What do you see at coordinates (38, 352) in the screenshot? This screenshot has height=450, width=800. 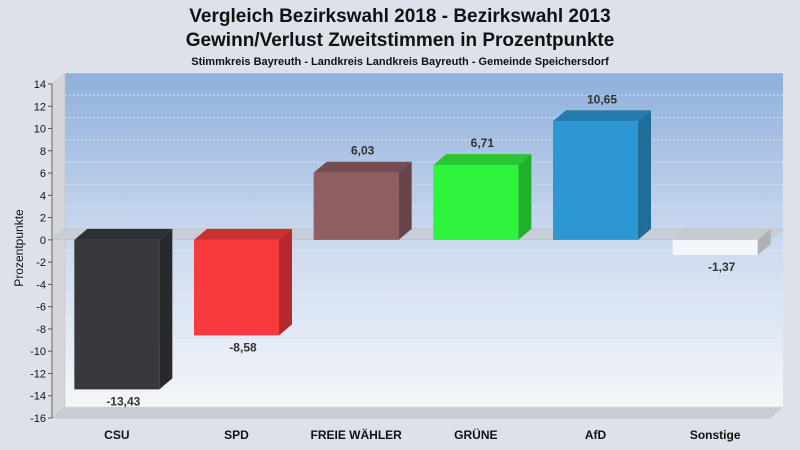 I see `y-tick-label: -10` at bounding box center [38, 352].